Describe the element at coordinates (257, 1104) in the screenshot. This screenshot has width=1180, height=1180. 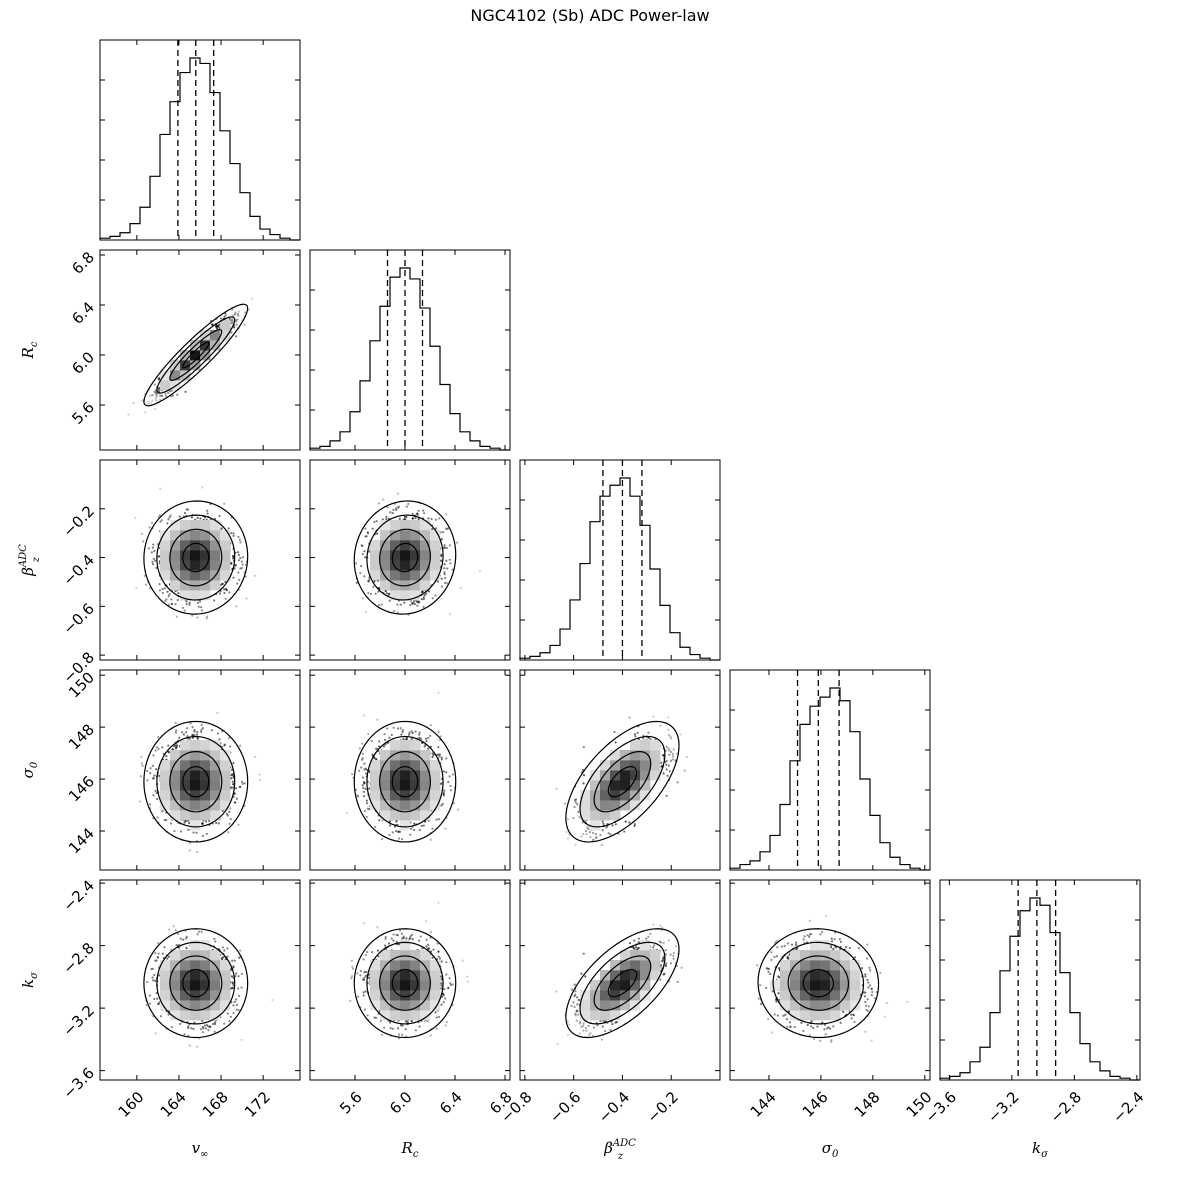
I see `x-tick-label: 172` at that location.